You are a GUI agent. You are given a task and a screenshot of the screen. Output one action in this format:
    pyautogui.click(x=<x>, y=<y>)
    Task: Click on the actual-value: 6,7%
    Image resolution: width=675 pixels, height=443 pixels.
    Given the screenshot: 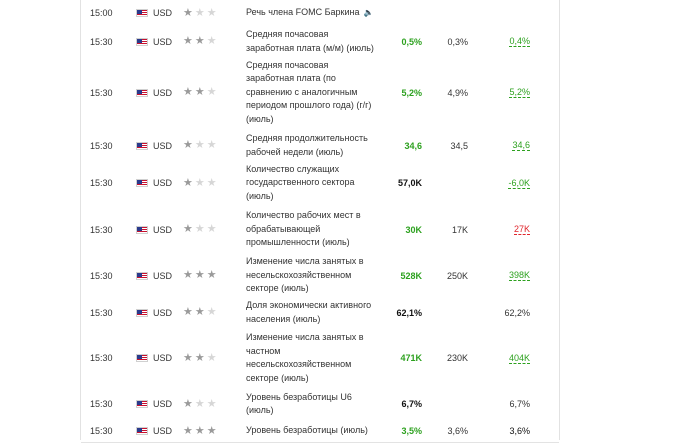 What is the action you would take?
    pyautogui.click(x=404, y=404)
    